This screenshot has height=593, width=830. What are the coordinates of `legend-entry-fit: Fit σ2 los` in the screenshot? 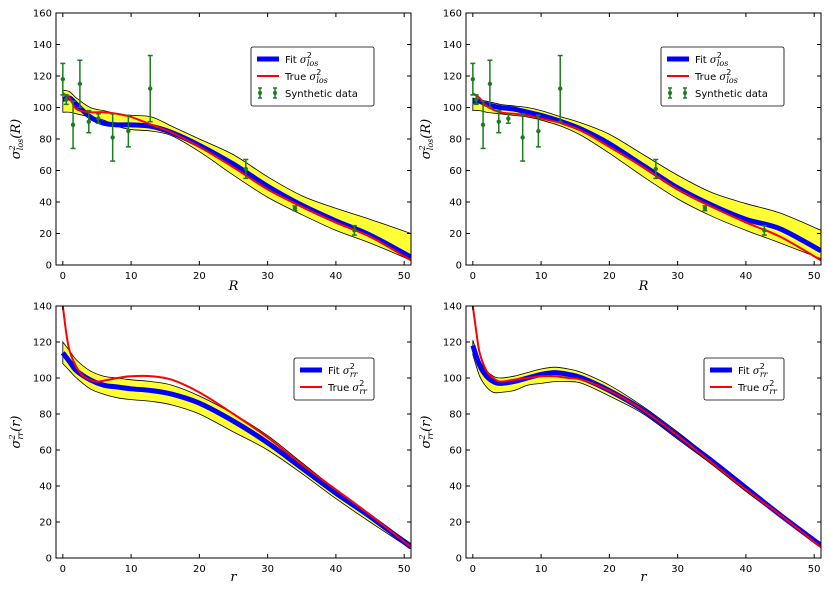 It's located at (287, 59).